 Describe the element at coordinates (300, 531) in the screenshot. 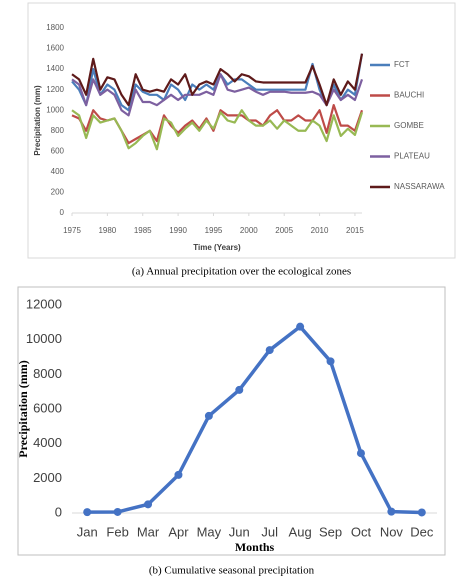

I see `x-tick-label: Aug` at that location.